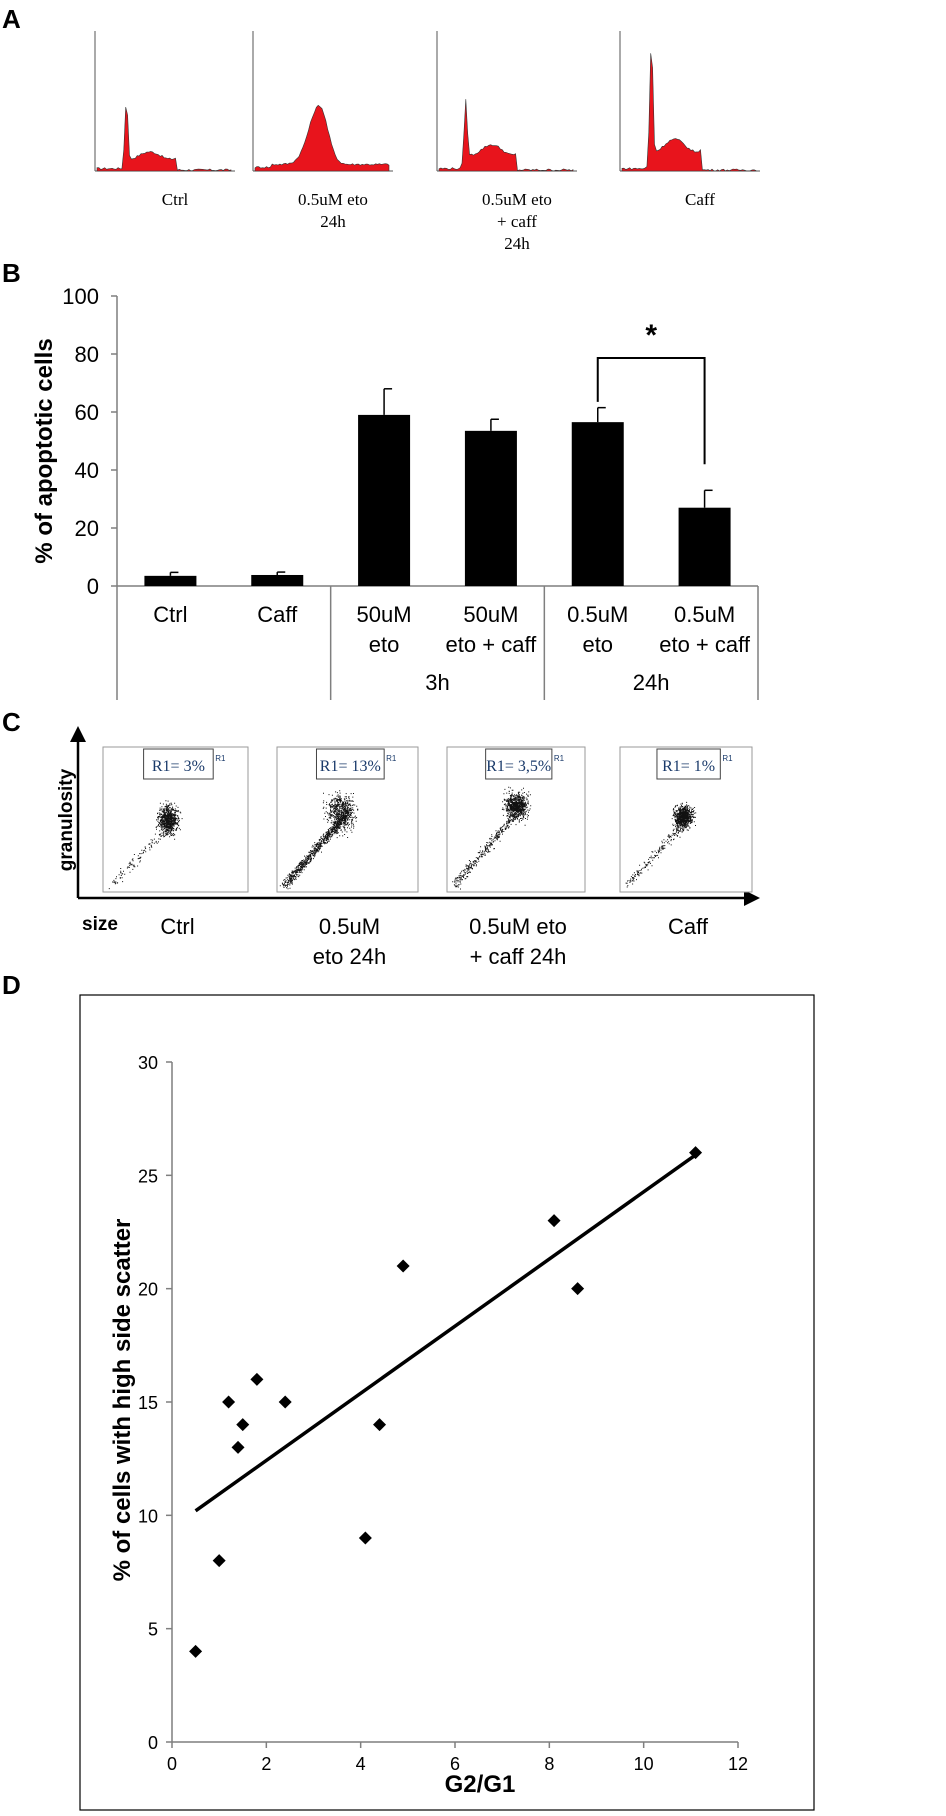  Describe the element at coordinates (170, 614) in the screenshot. I see `category-label: Ctrl` at that location.